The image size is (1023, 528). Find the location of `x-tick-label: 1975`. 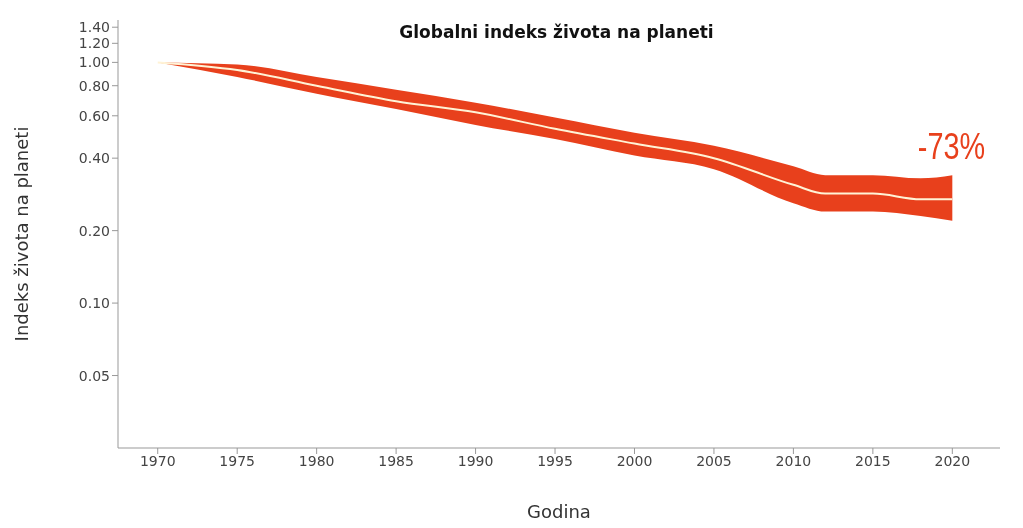

x-tick-label: 1975 is located at coordinates (237, 460).